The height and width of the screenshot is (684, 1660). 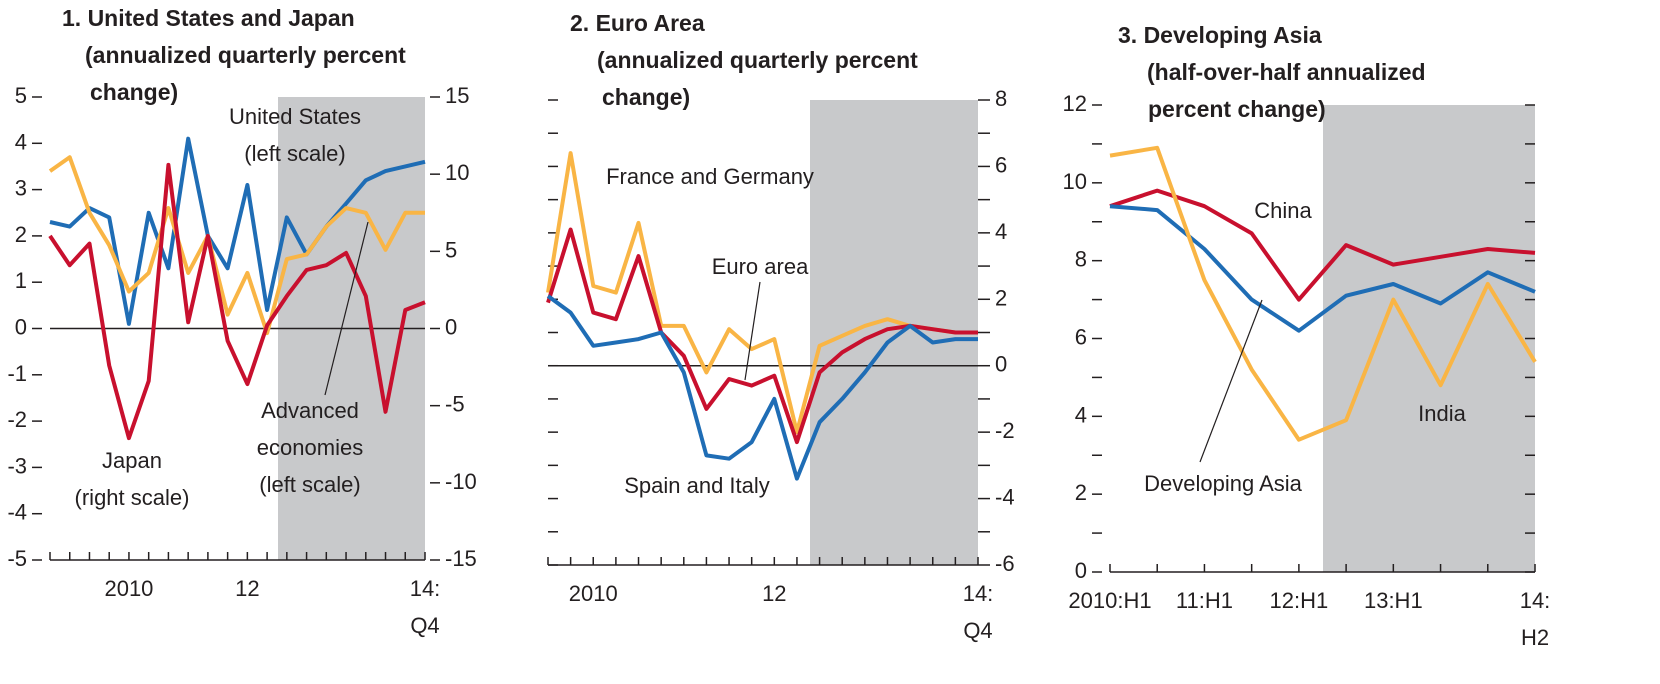 I want to click on x-tick-label: 14: H2, so click(x=1535, y=619).